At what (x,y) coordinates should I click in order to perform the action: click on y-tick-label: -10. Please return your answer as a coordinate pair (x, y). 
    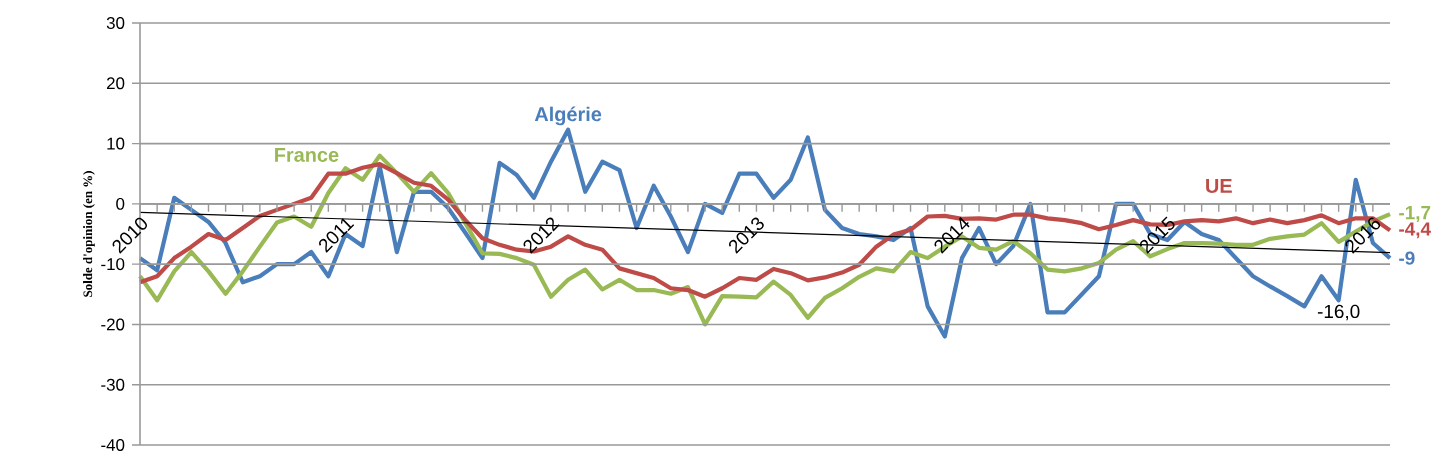
    Looking at the image, I should click on (113, 264).